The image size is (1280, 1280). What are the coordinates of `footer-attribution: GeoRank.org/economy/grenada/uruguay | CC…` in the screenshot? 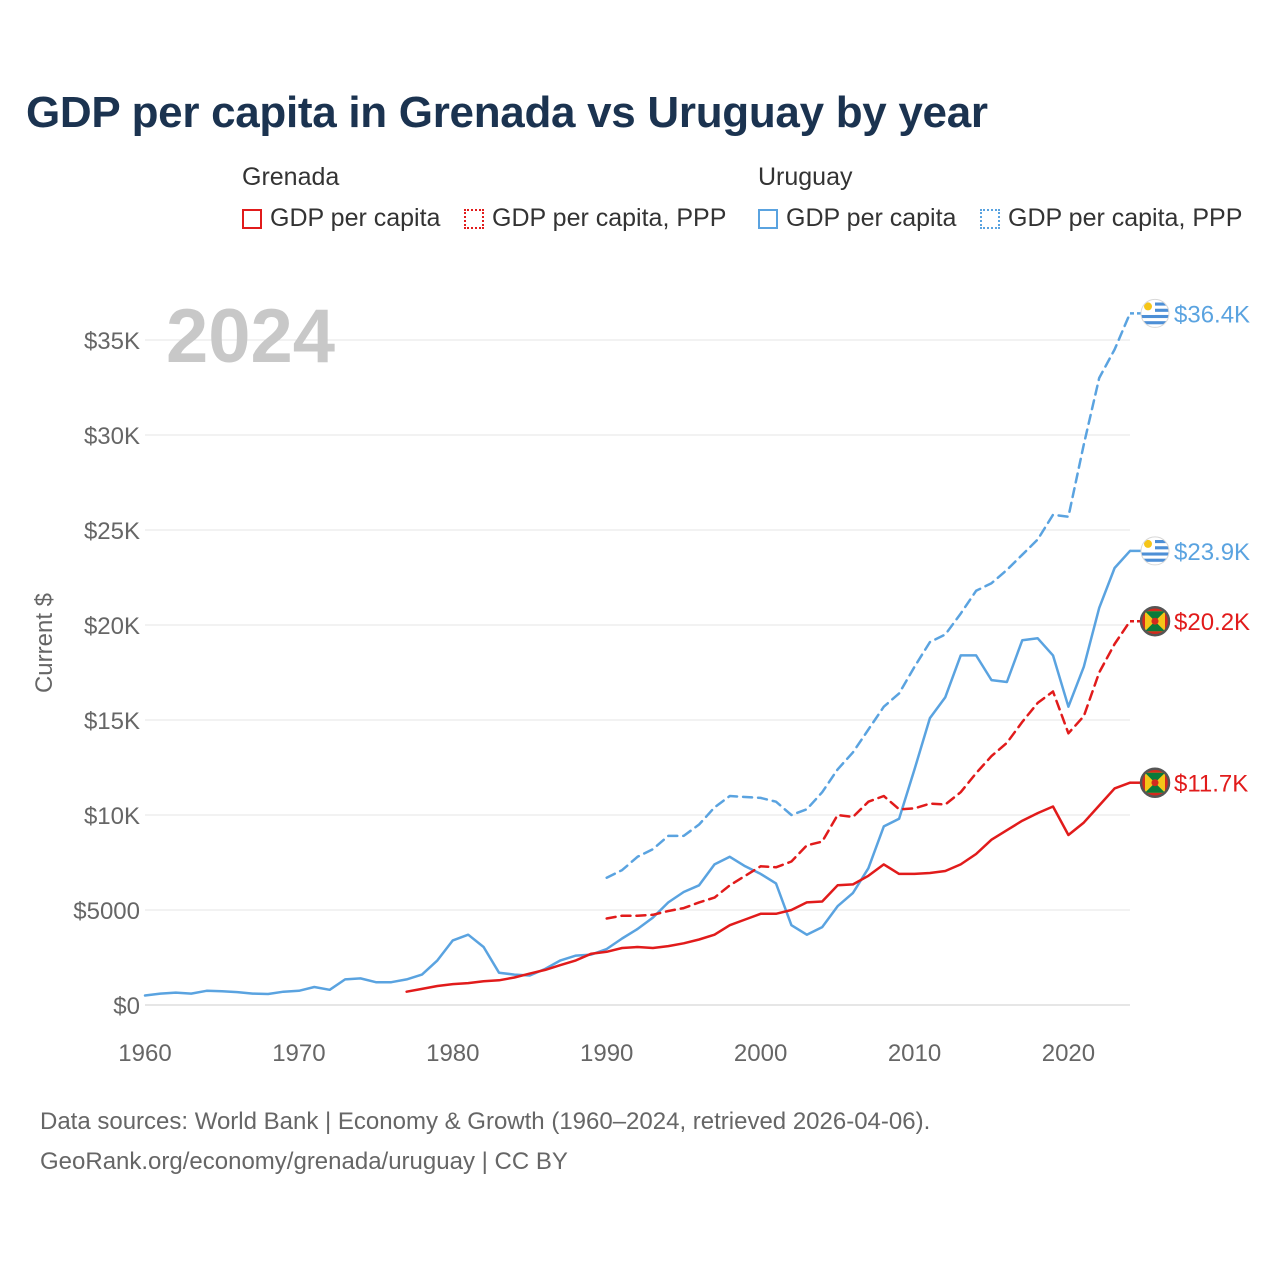 It's located at (304, 1161).